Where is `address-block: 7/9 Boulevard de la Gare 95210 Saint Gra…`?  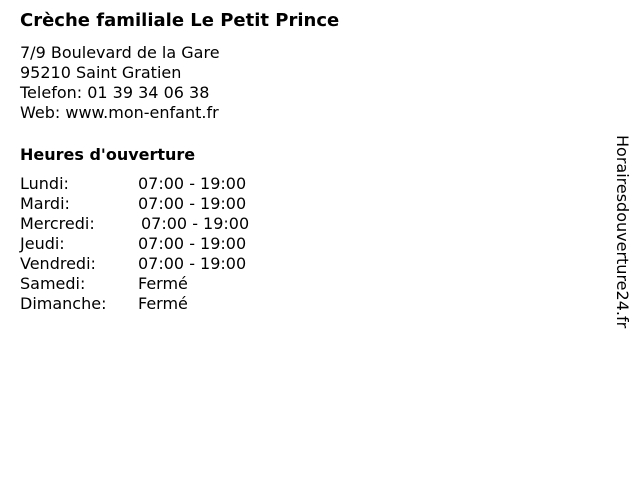
address-block: 7/9 Boulevard de la Gare 95210 Saint Gra… is located at coordinates (120, 83).